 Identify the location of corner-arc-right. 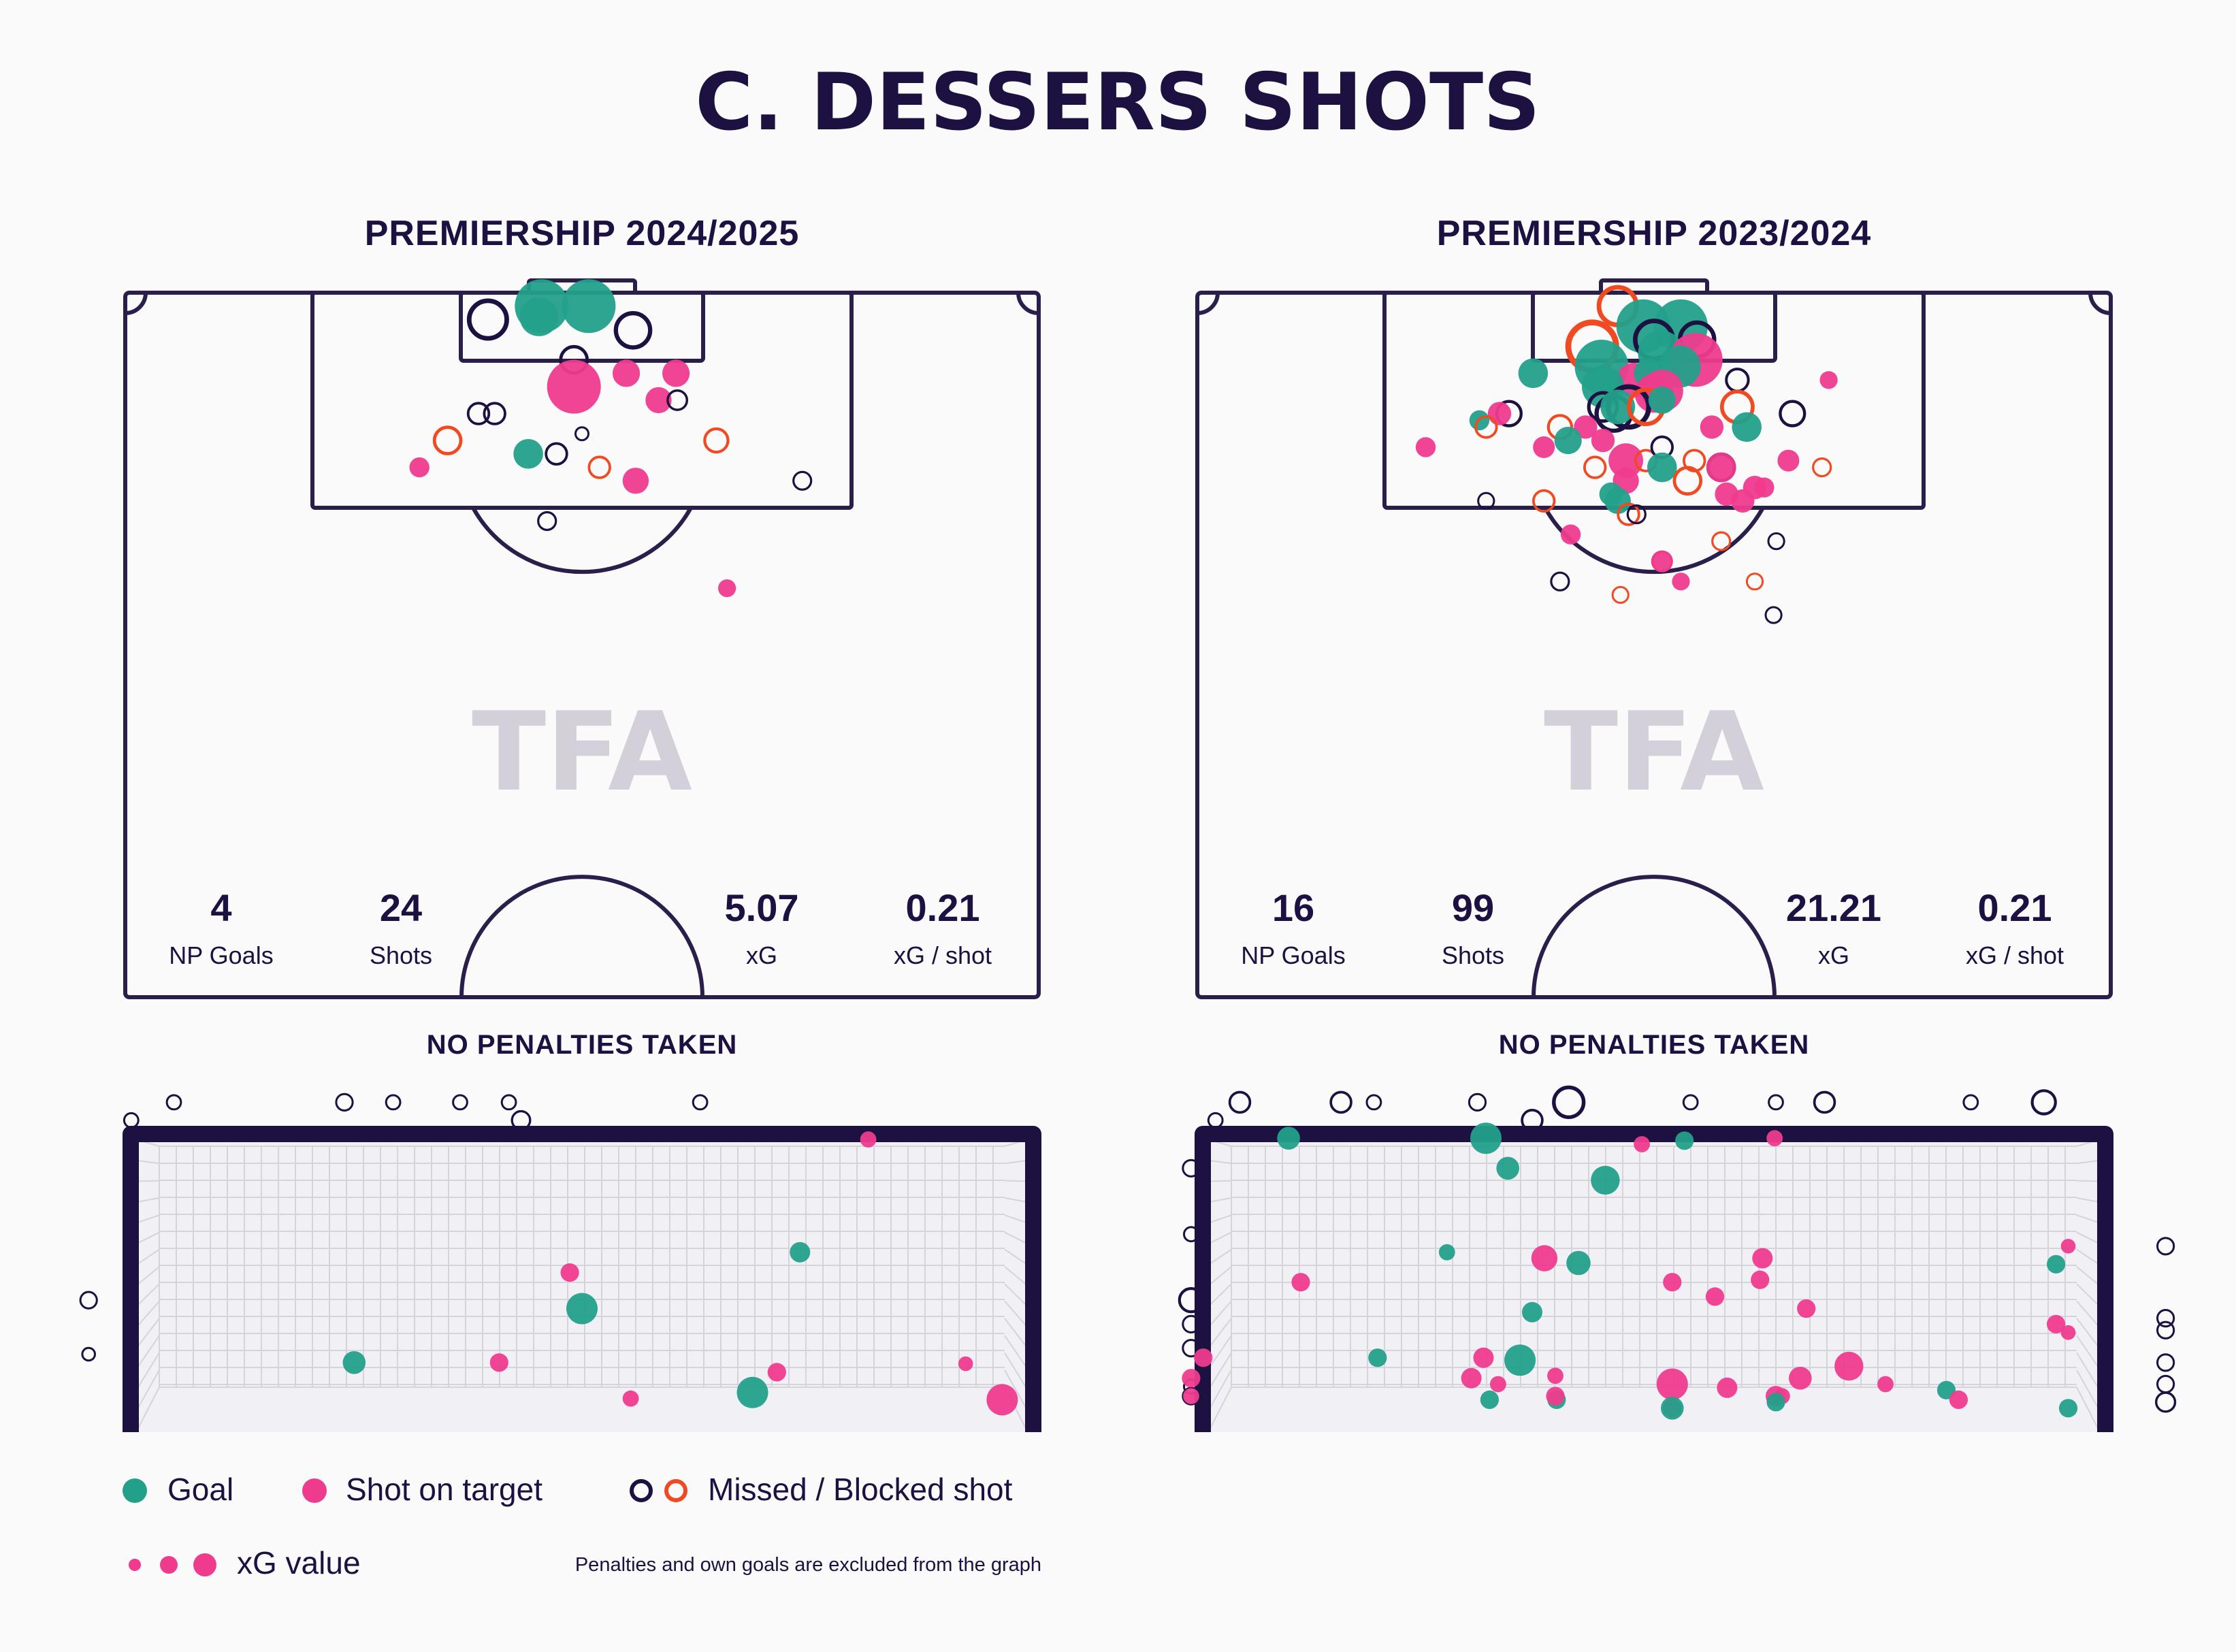
(2100, 303).